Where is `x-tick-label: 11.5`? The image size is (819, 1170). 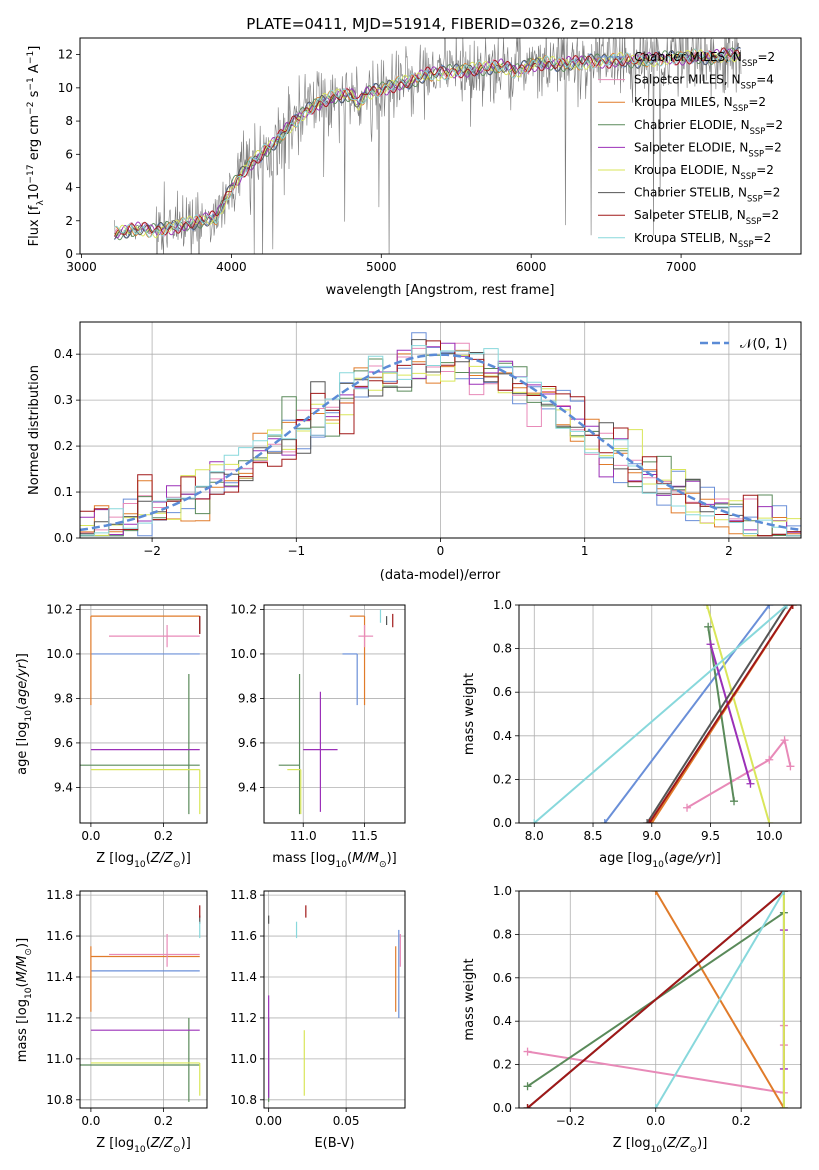
x-tick-label: 11.5 is located at coordinates (364, 836).